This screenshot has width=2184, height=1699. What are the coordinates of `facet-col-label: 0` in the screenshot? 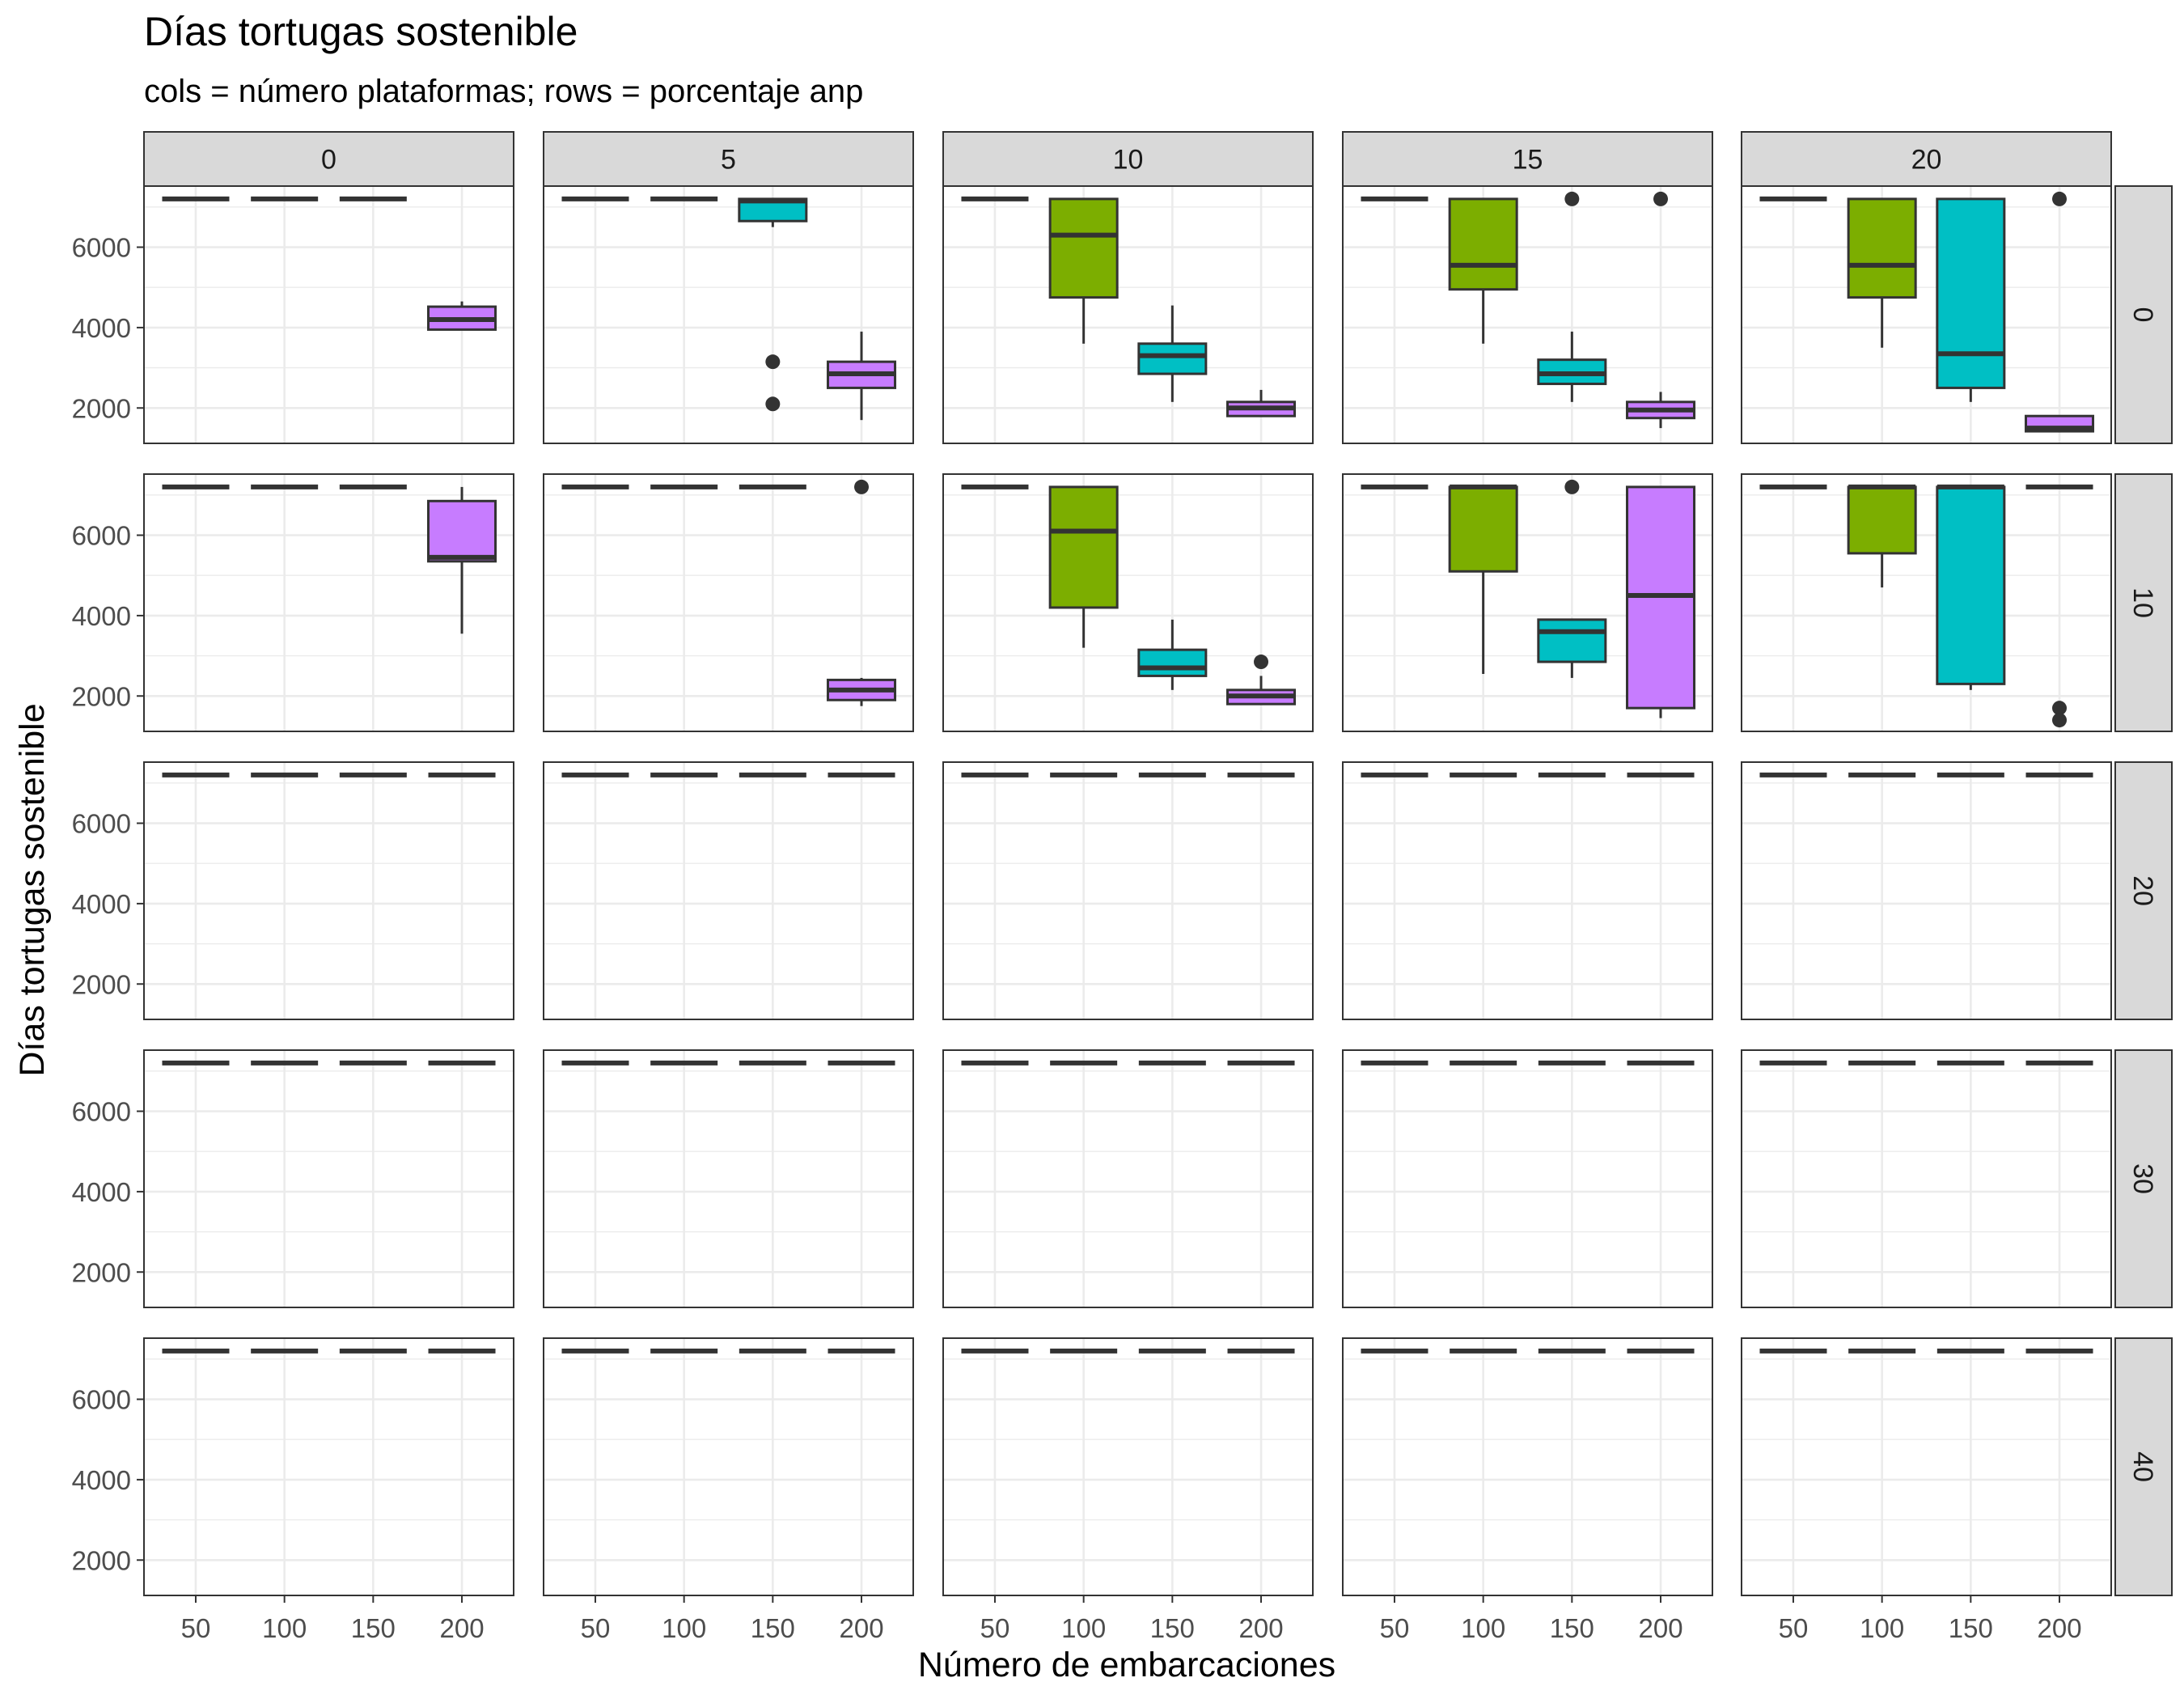 It's located at (328, 160).